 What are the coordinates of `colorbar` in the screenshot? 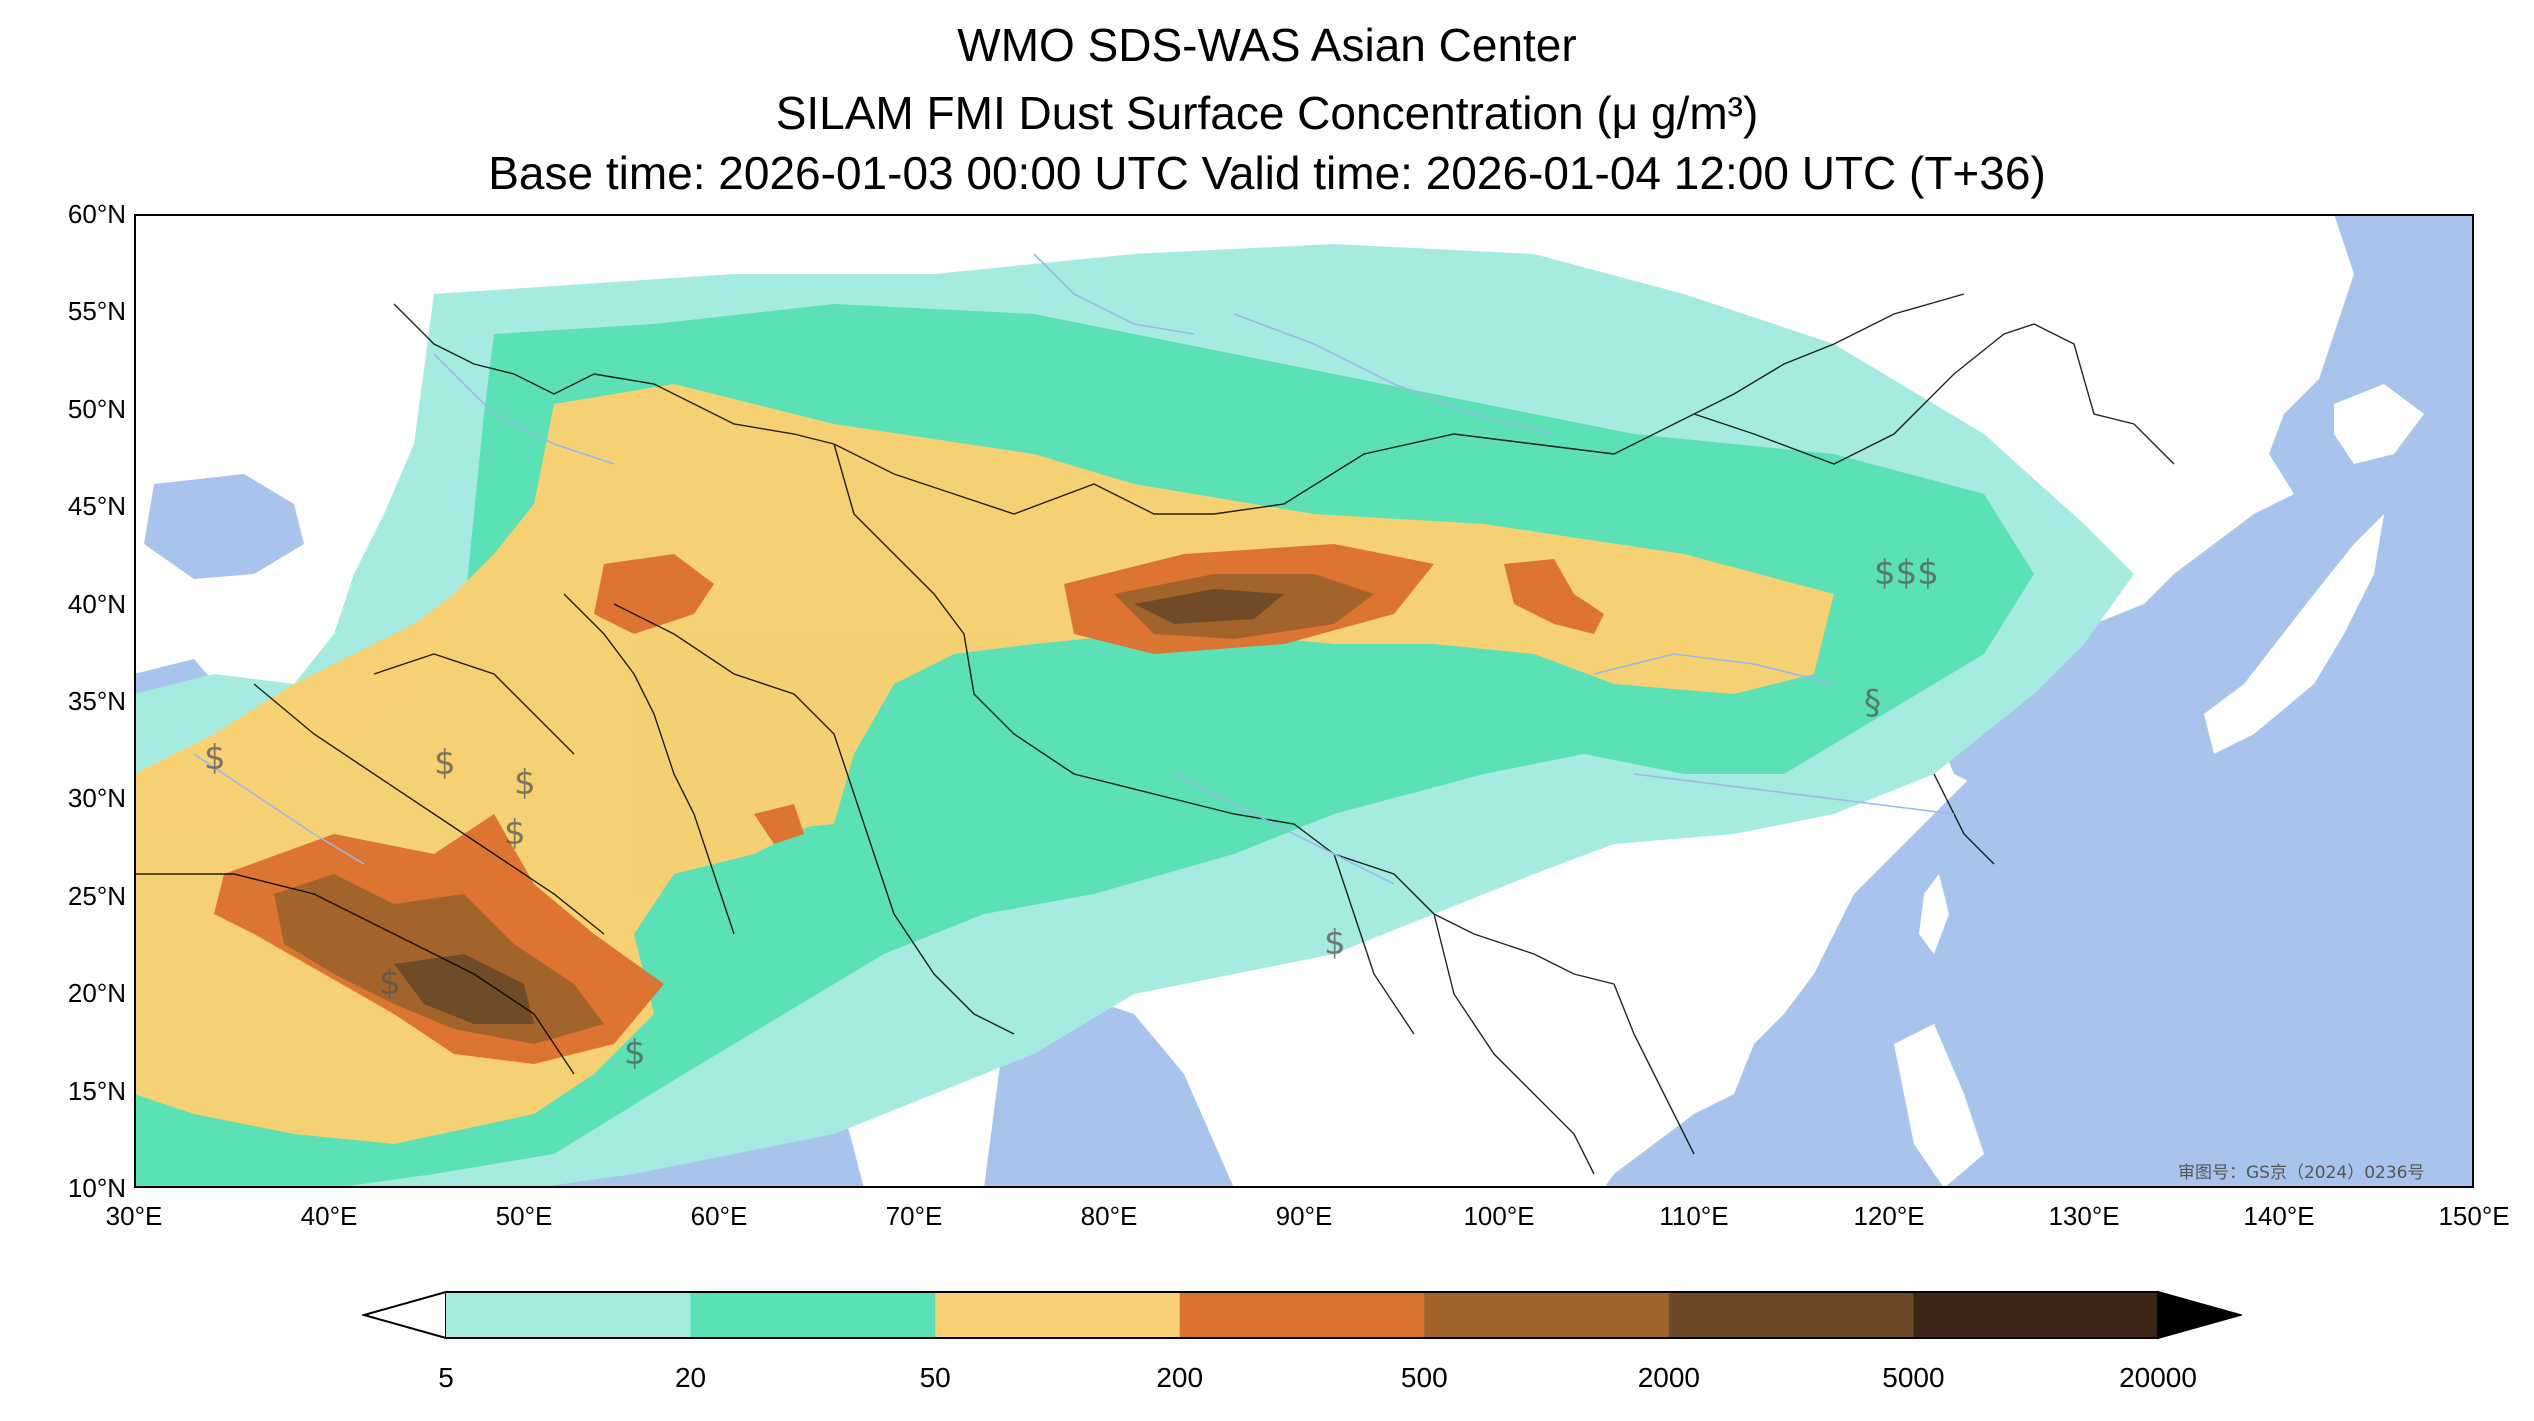 It's located at (1302, 1315).